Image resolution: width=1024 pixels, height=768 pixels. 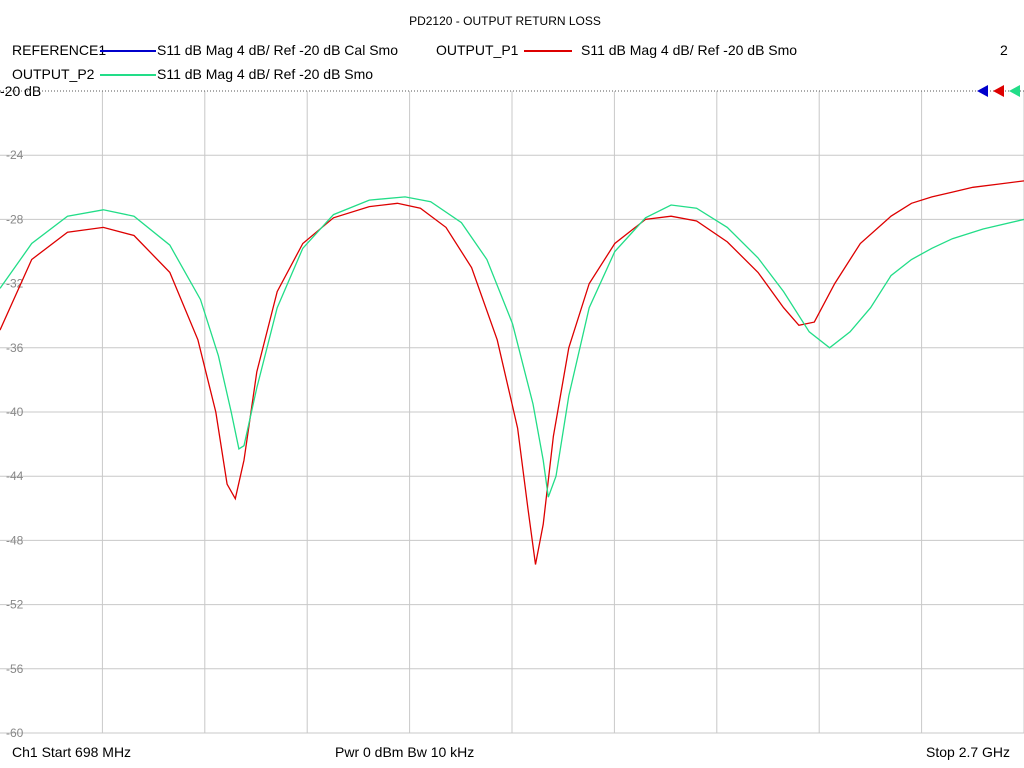 What do you see at coordinates (548, 51) in the screenshot?
I see `legend-swatch-output-p1` at bounding box center [548, 51].